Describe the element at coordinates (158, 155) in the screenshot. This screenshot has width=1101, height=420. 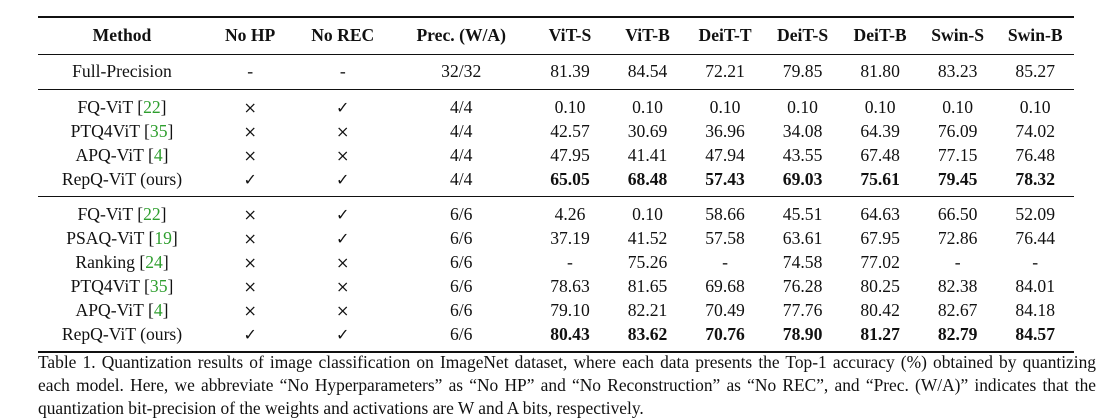
I see `citation-ref: 4` at that location.